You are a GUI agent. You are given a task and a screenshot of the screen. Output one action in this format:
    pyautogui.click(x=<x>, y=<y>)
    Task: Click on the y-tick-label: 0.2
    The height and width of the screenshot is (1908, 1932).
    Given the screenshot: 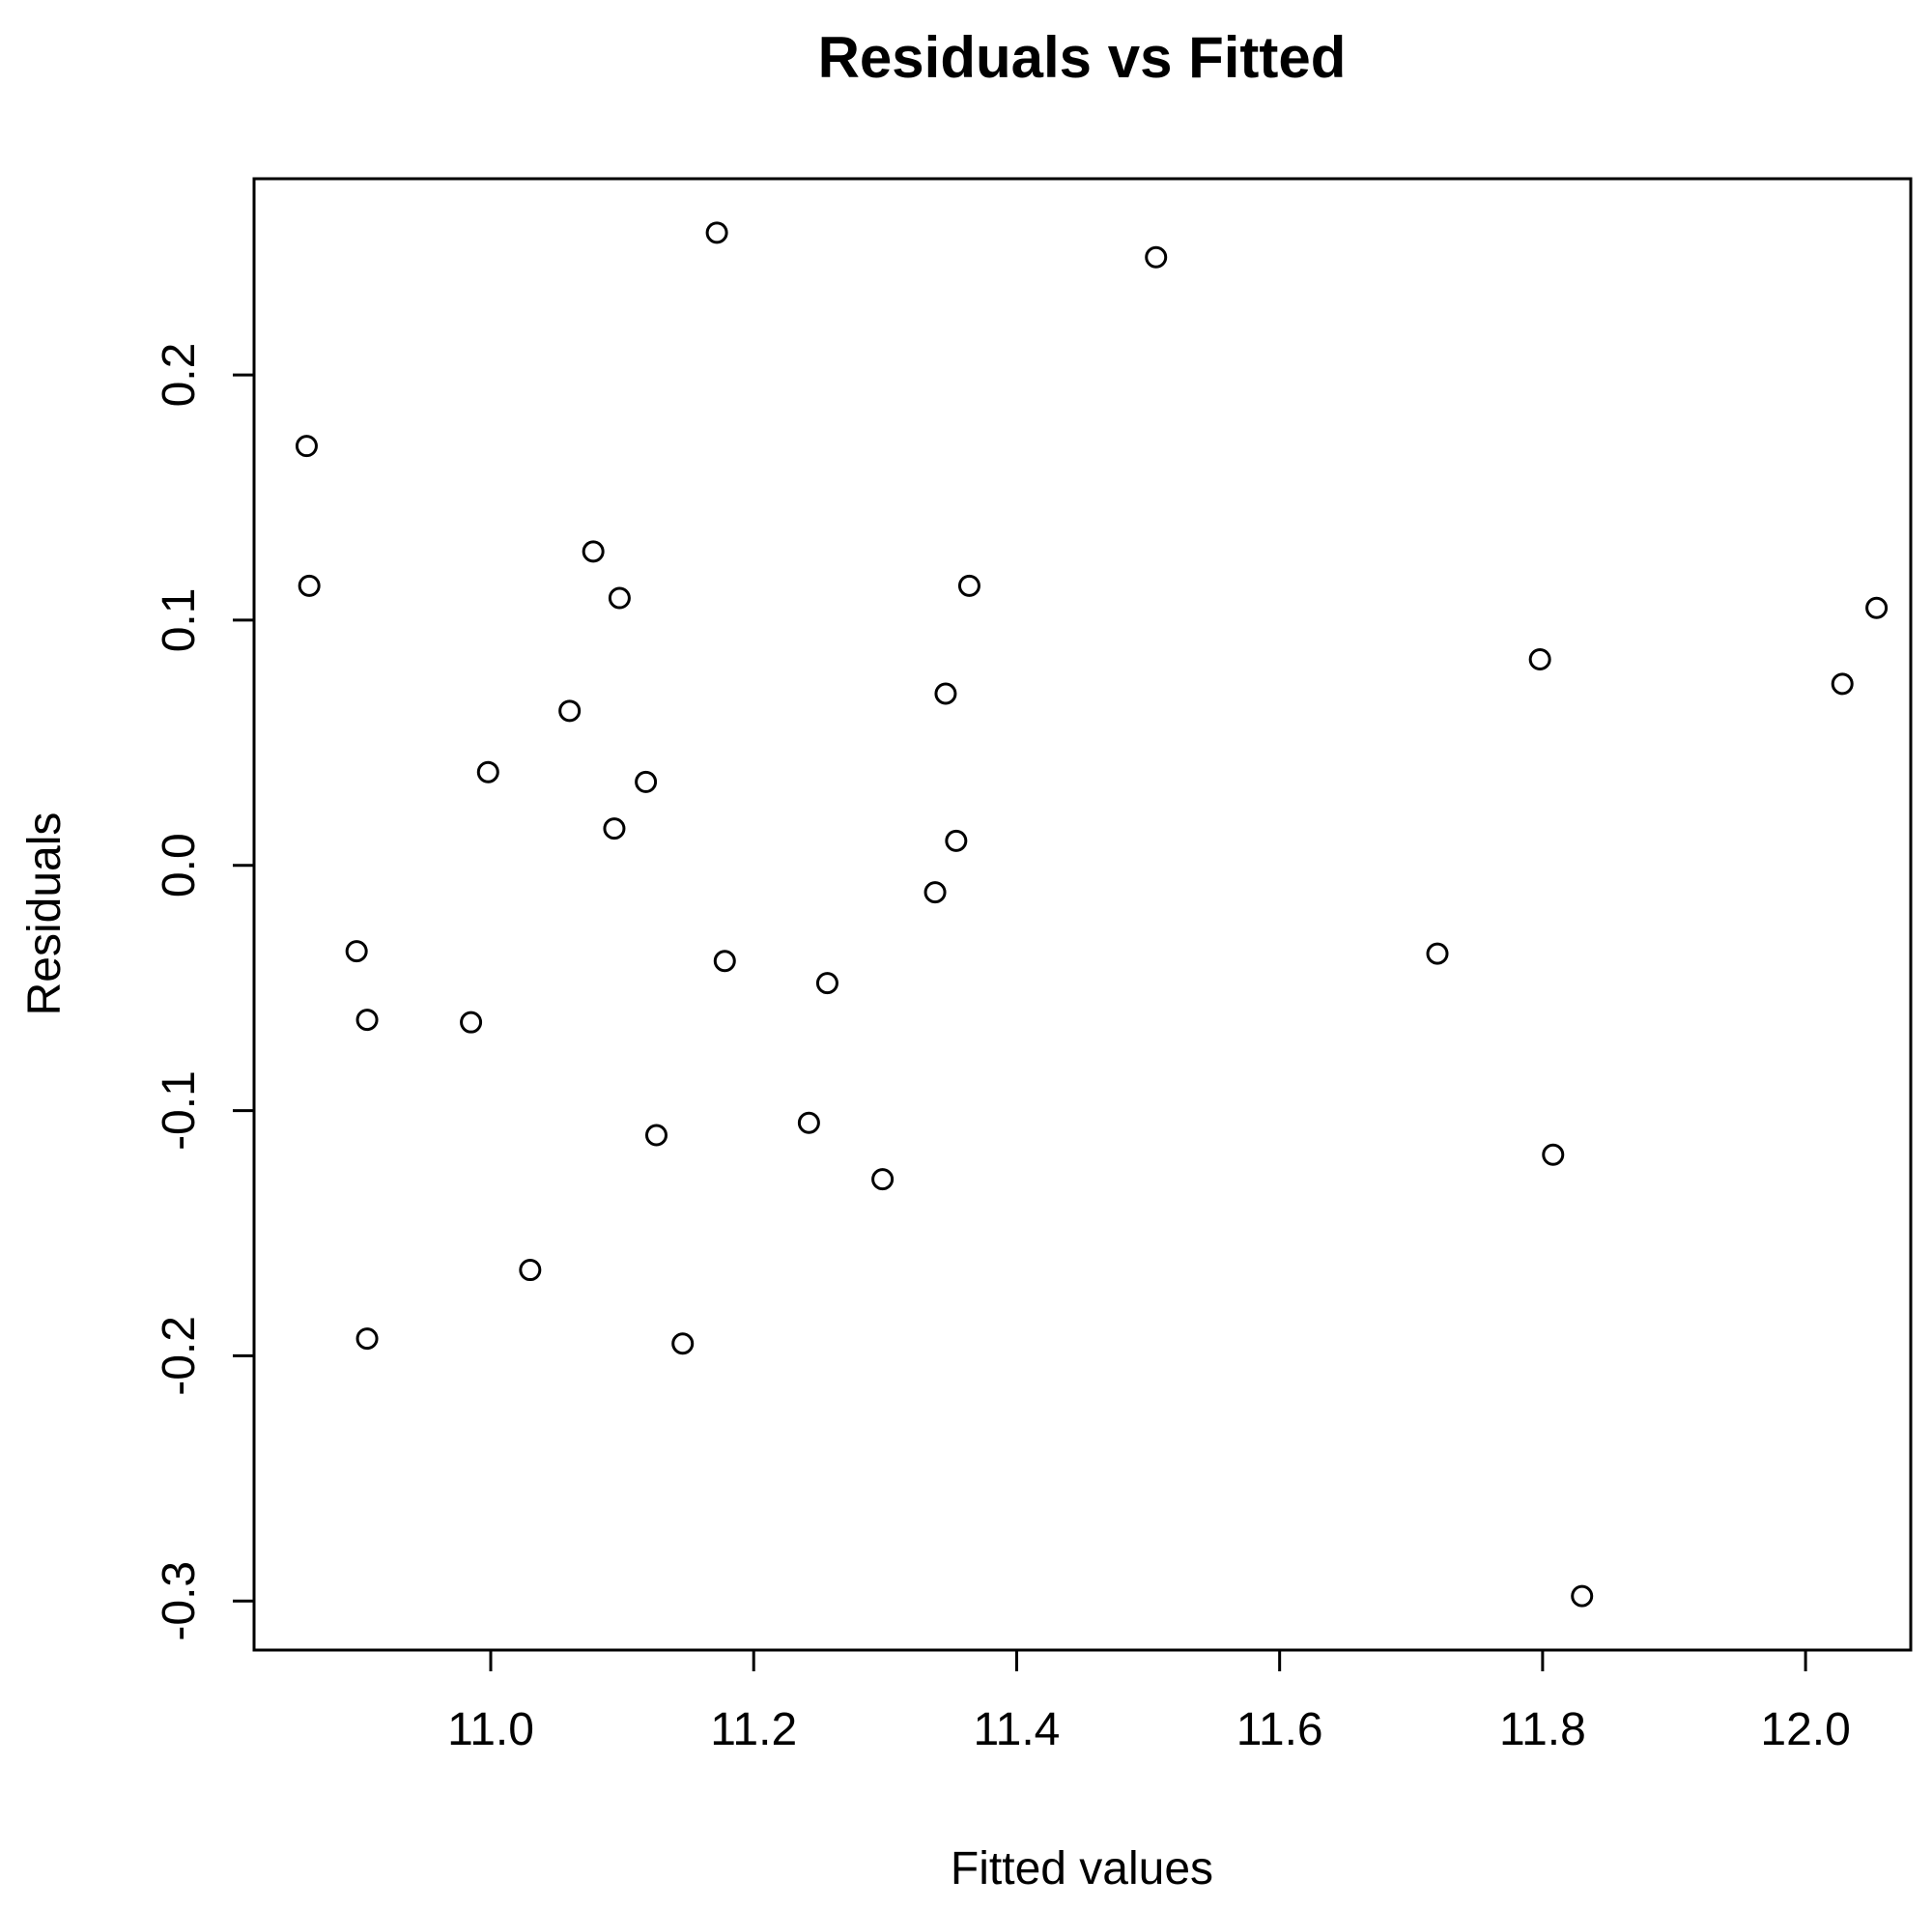 What is the action you would take?
    pyautogui.click(x=179, y=376)
    